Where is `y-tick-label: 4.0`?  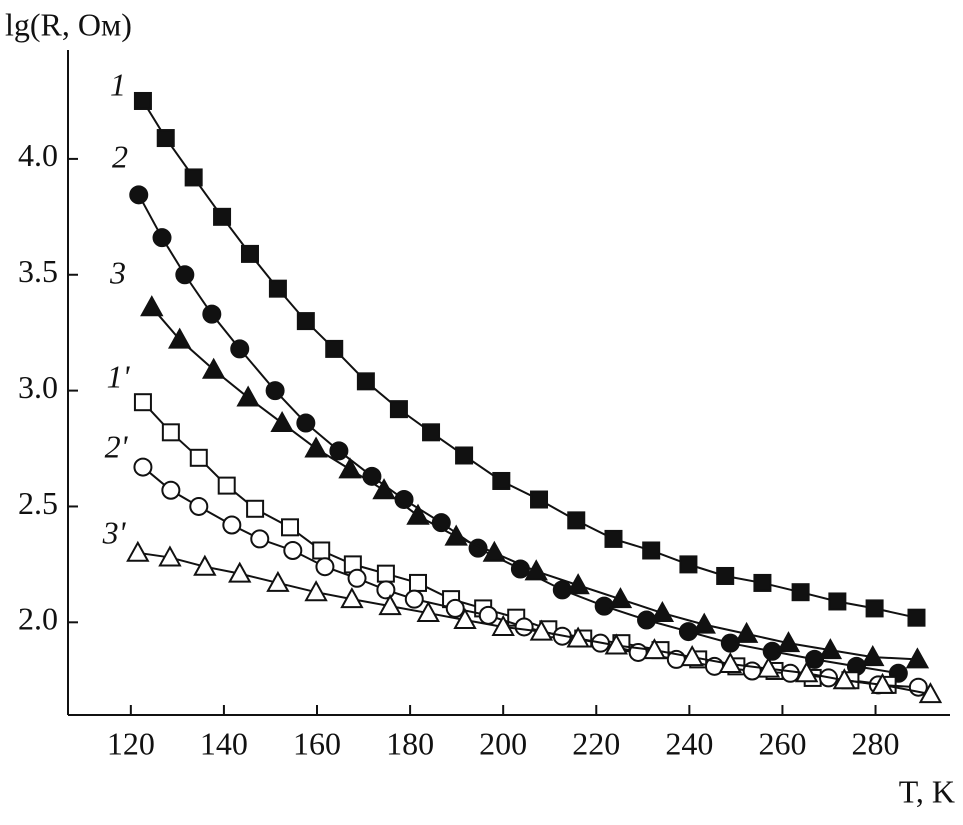 y-tick-label: 4.0 is located at coordinates (38, 155).